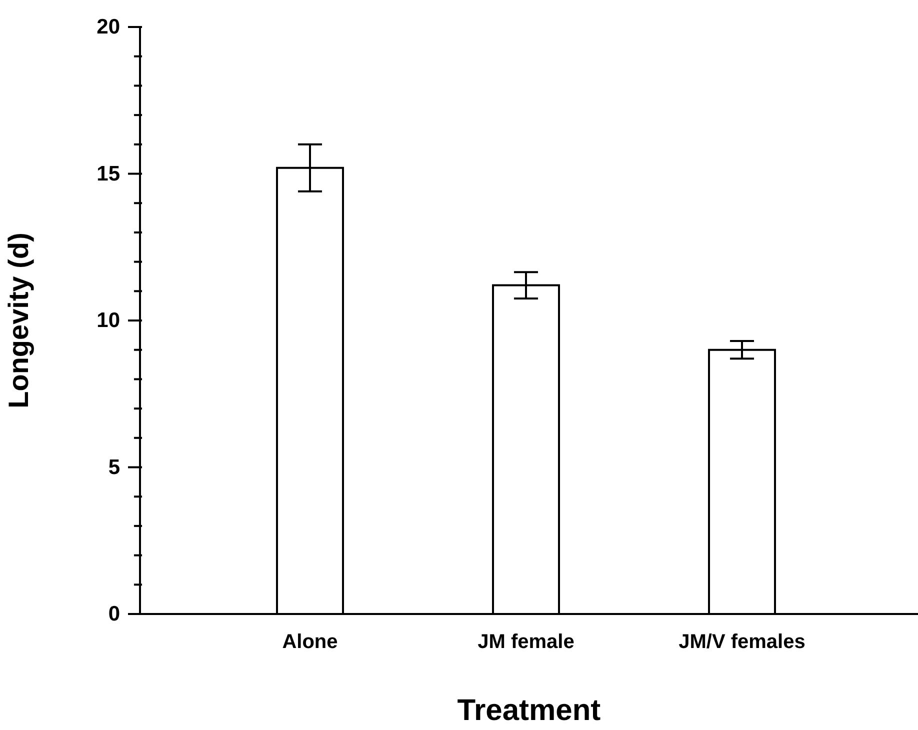 This screenshot has width=918, height=730. I want to click on y-tick-label: 10, so click(108, 320).